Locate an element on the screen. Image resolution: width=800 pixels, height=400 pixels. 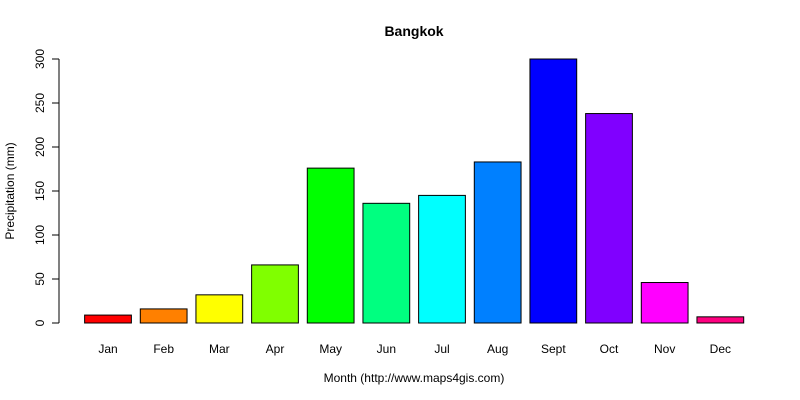
y-tick-label-150: 150 is located at coordinates (40, 191).